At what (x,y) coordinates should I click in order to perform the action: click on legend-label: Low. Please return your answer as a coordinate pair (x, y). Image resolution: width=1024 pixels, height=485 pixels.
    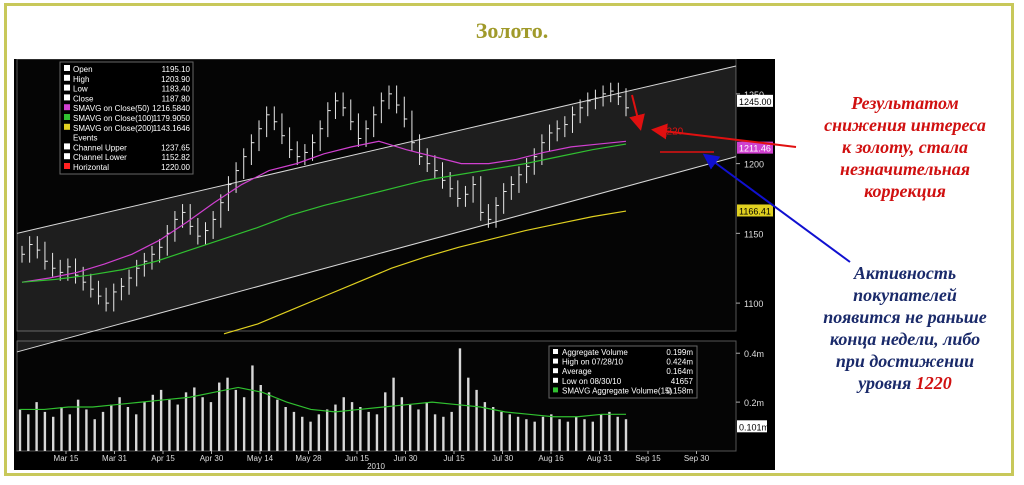
    Looking at the image, I should click on (80, 89).